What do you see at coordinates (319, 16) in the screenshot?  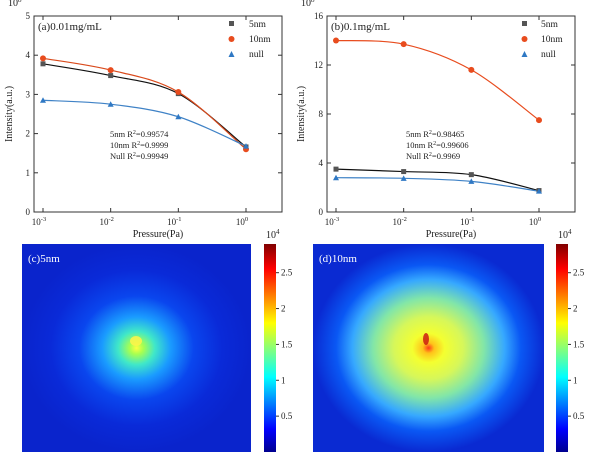 I see `y-tick-label: 16` at bounding box center [319, 16].